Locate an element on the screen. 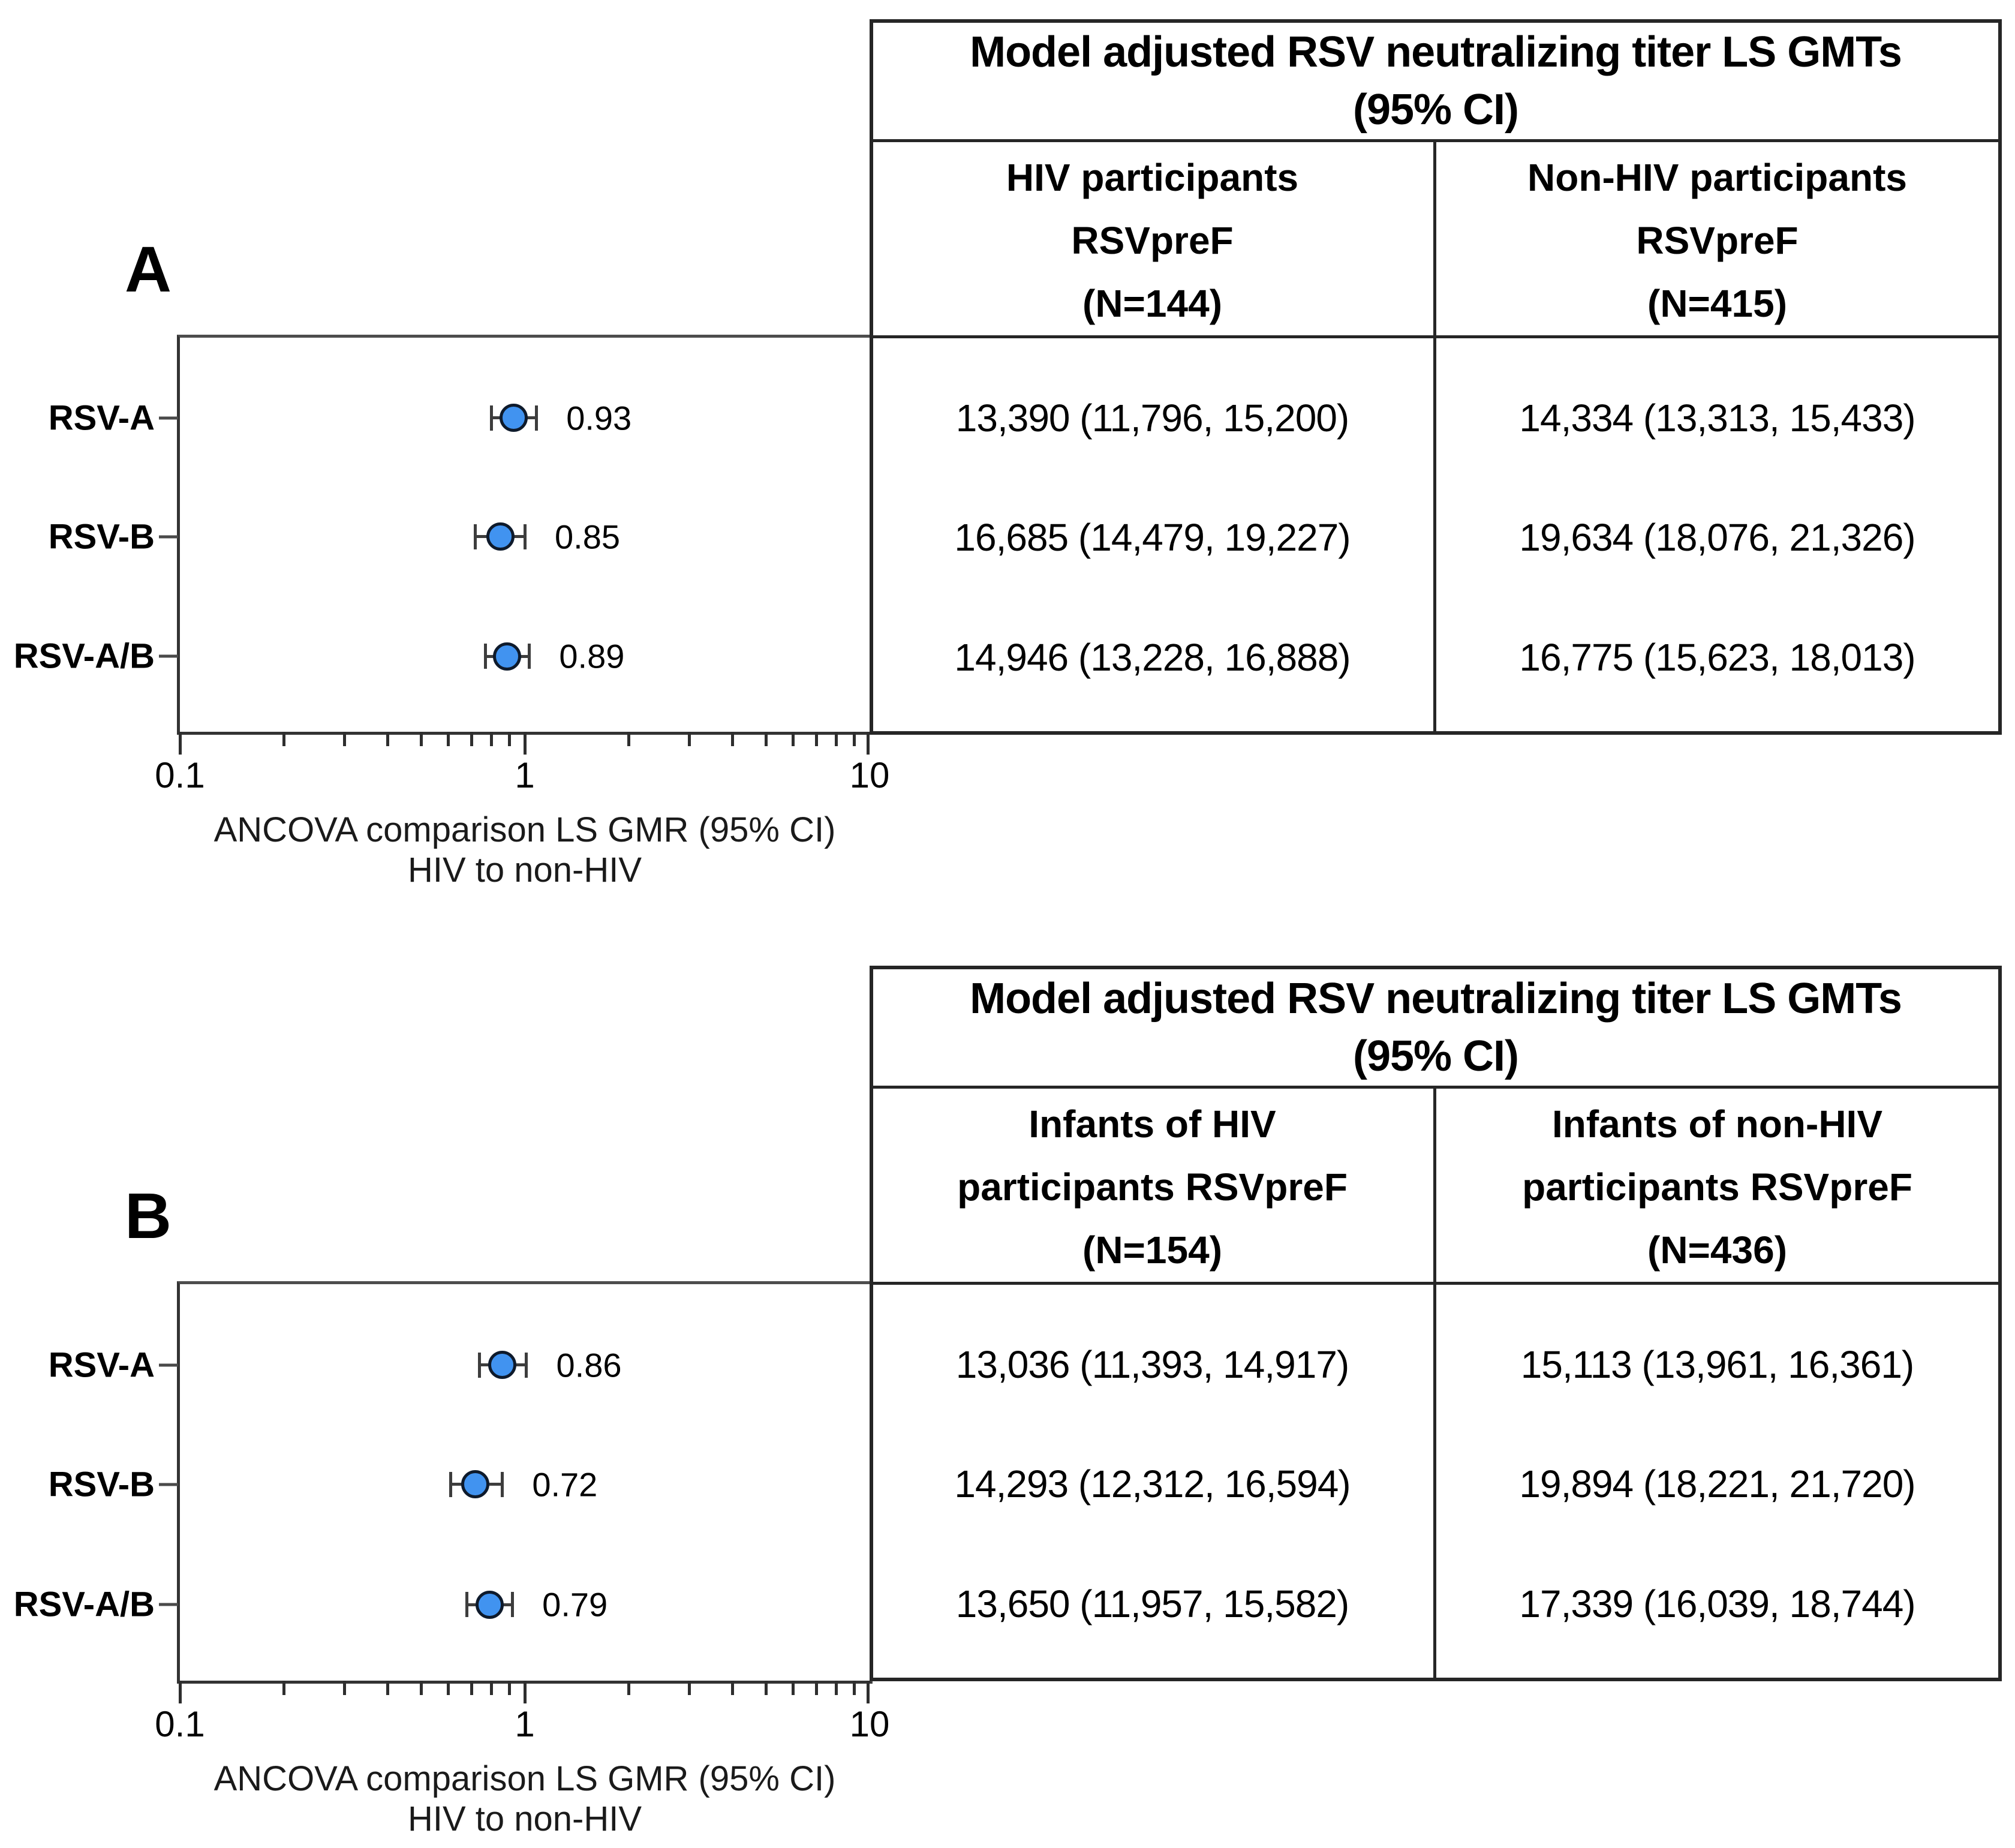 The height and width of the screenshot is (1848, 2015). column-header-hiv: HIV participants RSVpreF (N=144) is located at coordinates (1152, 240).